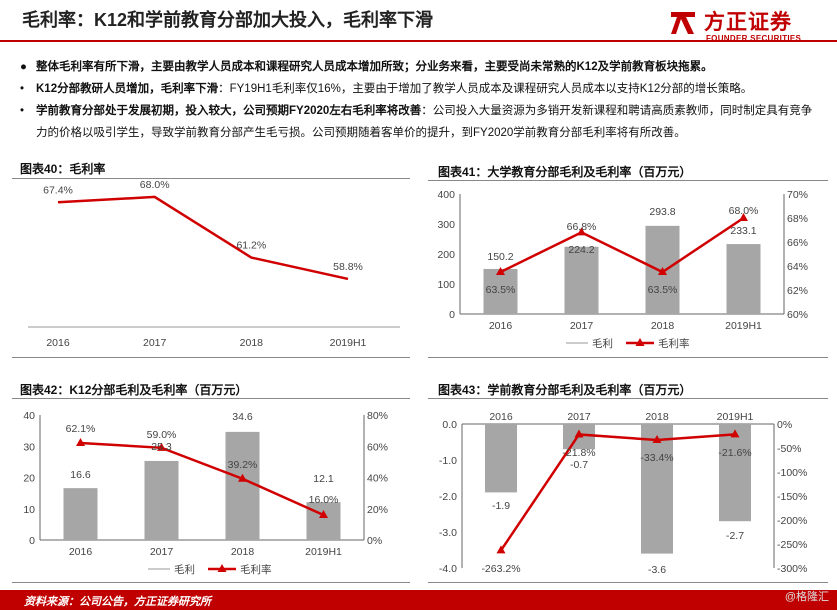  I want to click on legend-label: 毛利率, so click(256, 569).